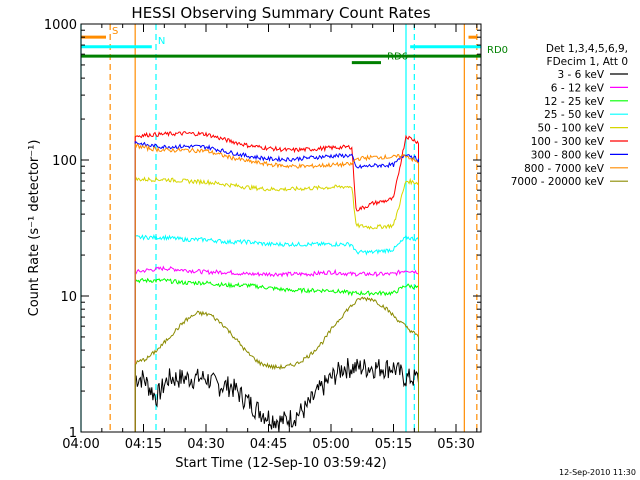  Describe the element at coordinates (558, 182) in the screenshot. I see `legend-label-9: 7000 - 20000 keV` at that location.